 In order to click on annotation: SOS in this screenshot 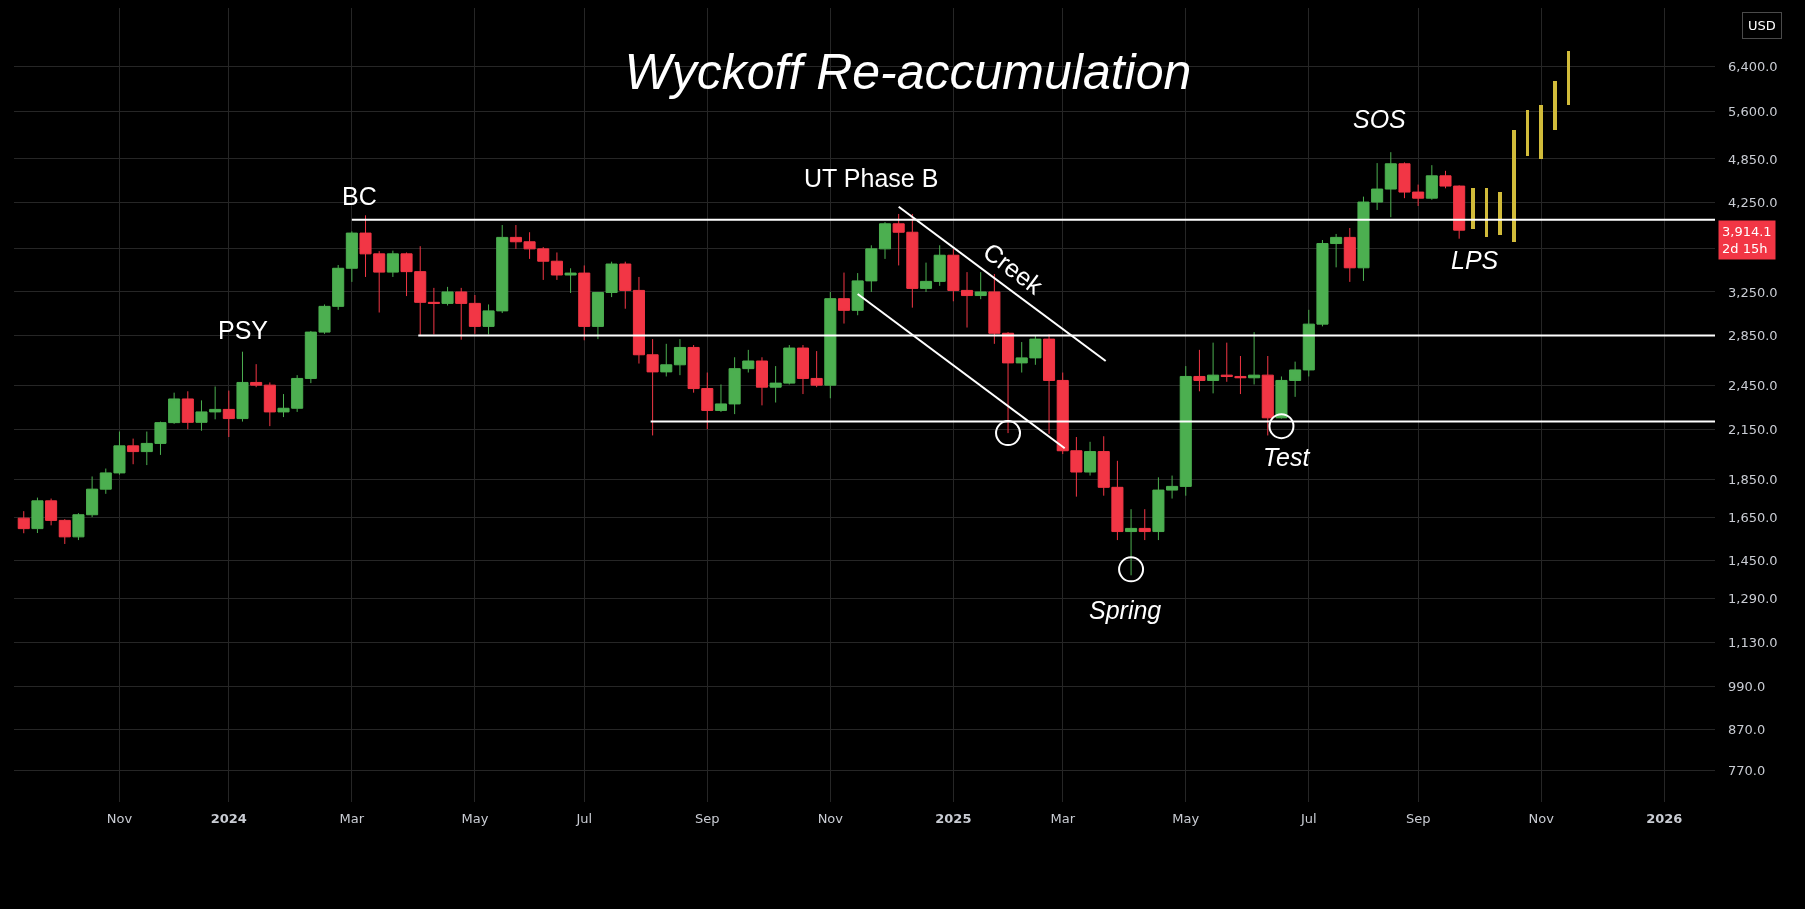, I will do `click(1380, 119)`.